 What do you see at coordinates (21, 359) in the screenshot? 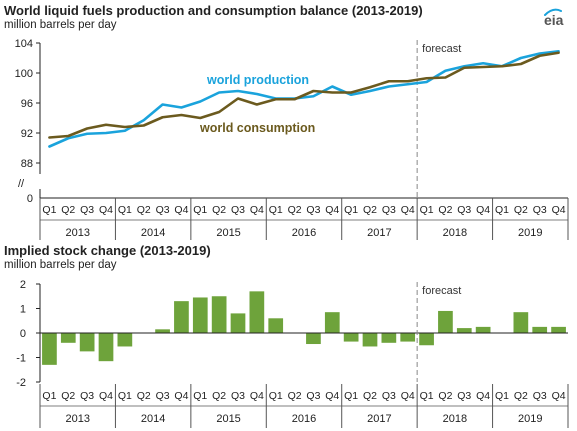
I see `y-tick-label: -1` at bounding box center [21, 359].